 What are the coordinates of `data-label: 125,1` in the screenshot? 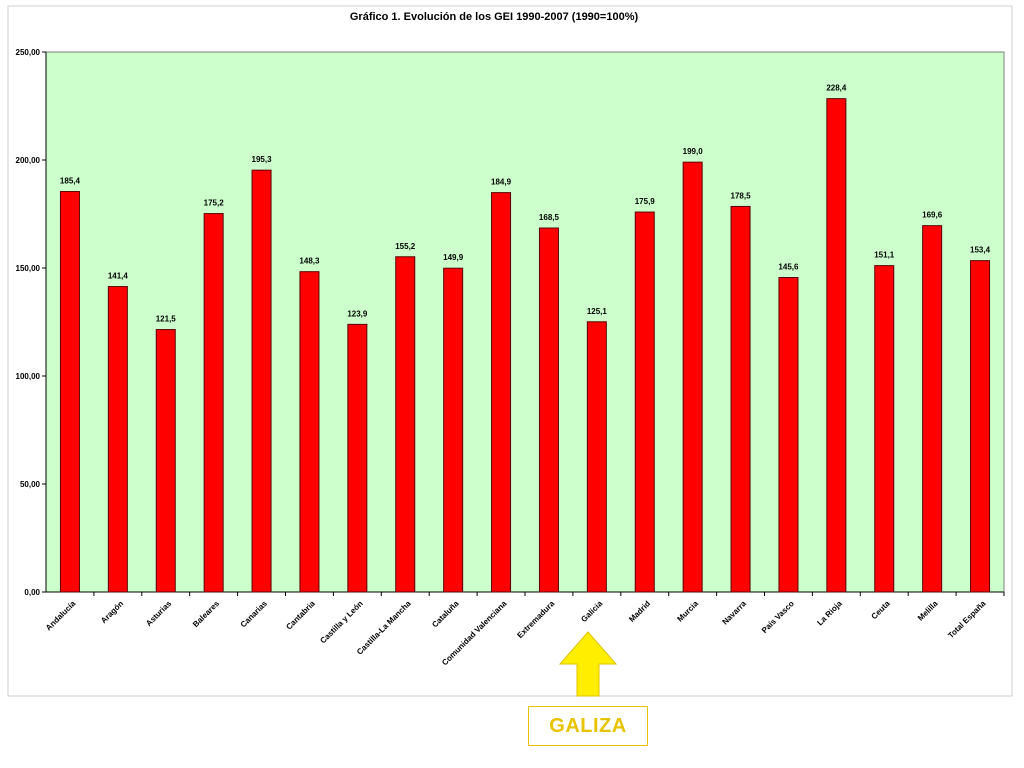 It's located at (597, 311).